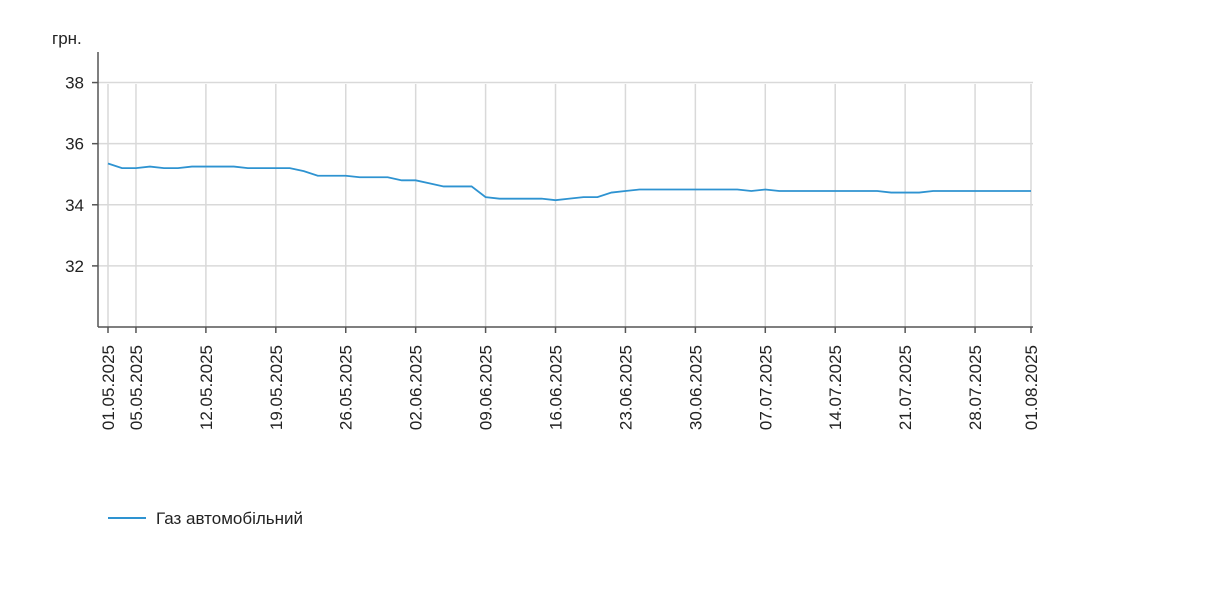 Image resolution: width=1224 pixels, height=605 pixels. Describe the element at coordinates (765, 387) in the screenshot. I see `x-tick-label: 07.07.2025` at that location.